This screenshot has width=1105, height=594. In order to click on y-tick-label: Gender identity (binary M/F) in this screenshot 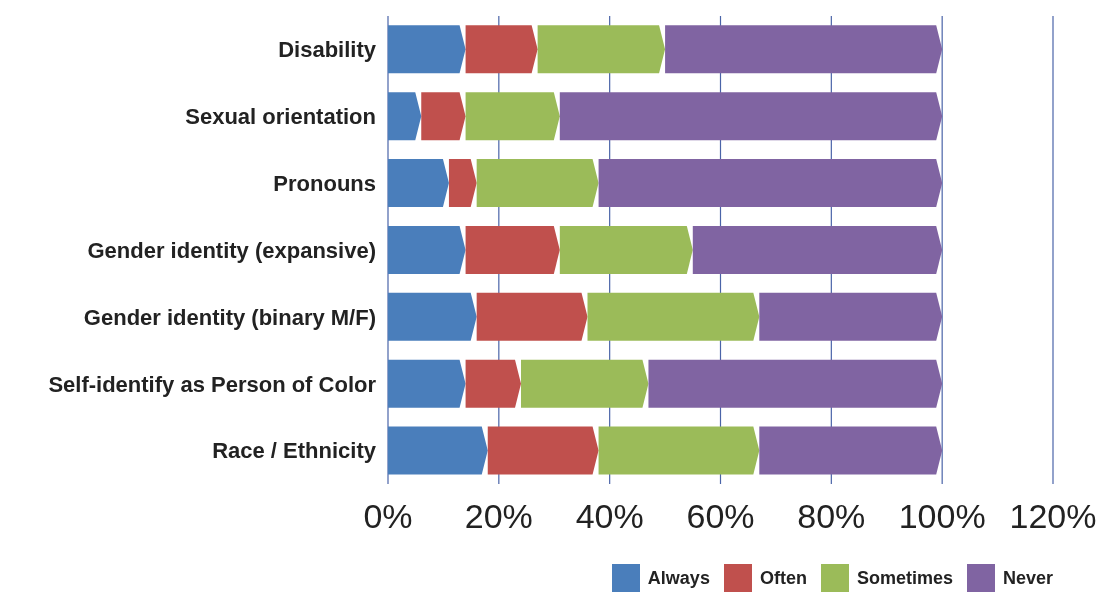, I will do `click(229, 317)`.